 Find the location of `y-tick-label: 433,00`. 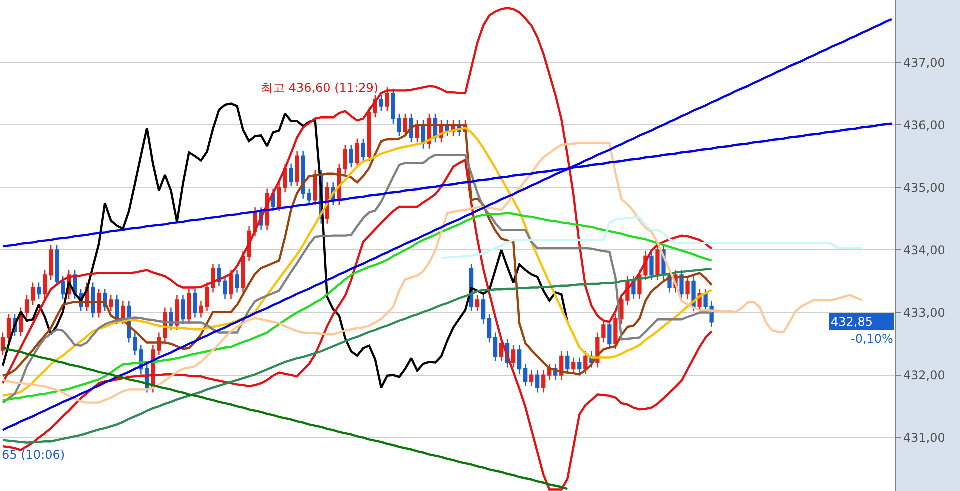

y-tick-label: 433,00 is located at coordinates (924, 313).